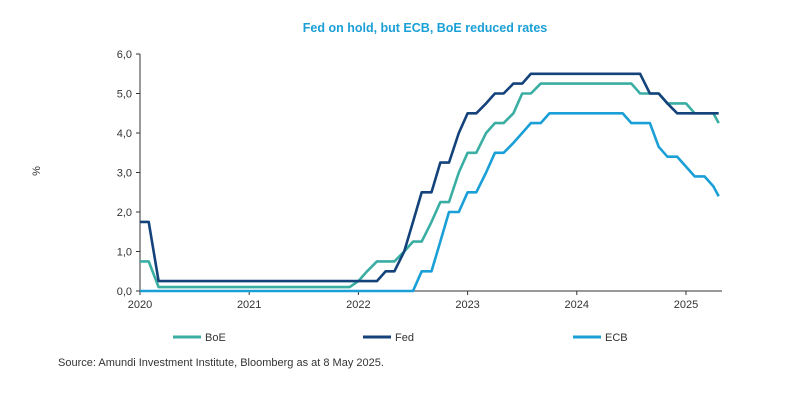 This screenshot has width=800, height=400. Describe the element at coordinates (124, 174) in the screenshot. I see `y-tick-label: 3,0` at that location.